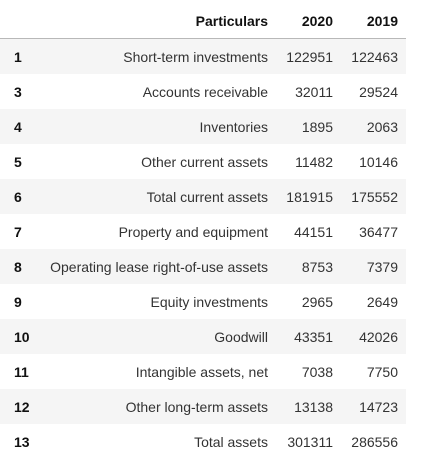 The width and height of the screenshot is (424, 459). What do you see at coordinates (17, 126) in the screenshot?
I see `row-index: 4` at bounding box center [17, 126].